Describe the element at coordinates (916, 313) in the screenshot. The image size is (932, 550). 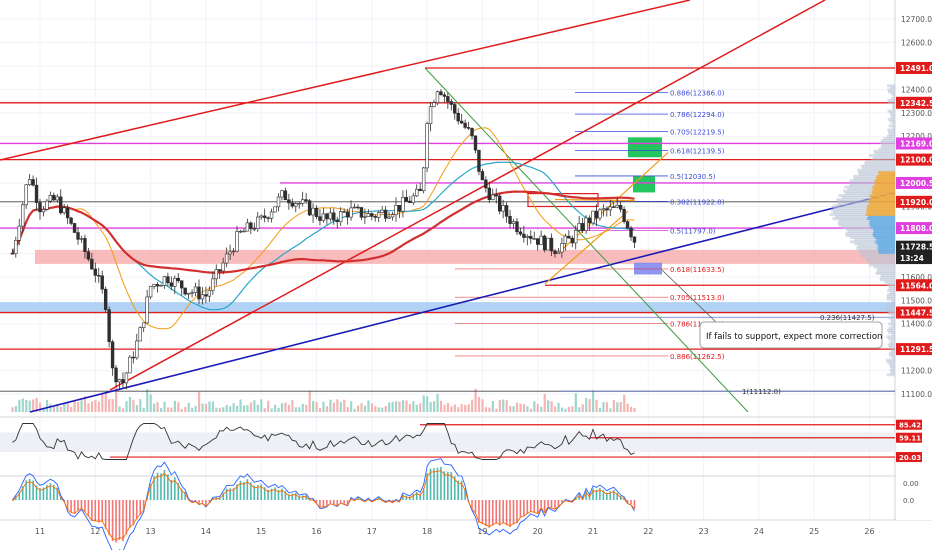
I see `level-tag-label: 11447.5` at that location.